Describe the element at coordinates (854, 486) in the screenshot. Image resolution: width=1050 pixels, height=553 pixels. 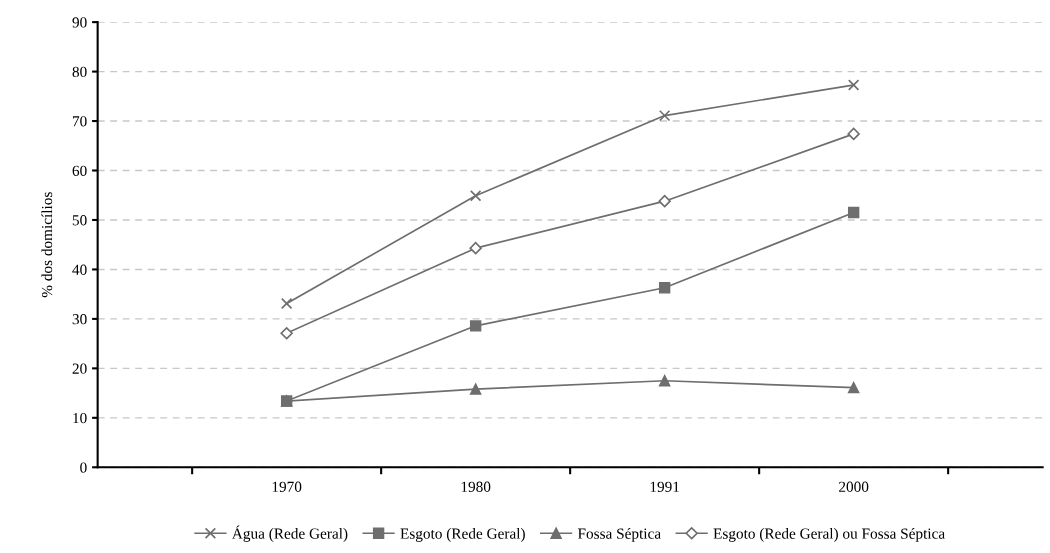
I see `x-tick-label: 2000` at that location.